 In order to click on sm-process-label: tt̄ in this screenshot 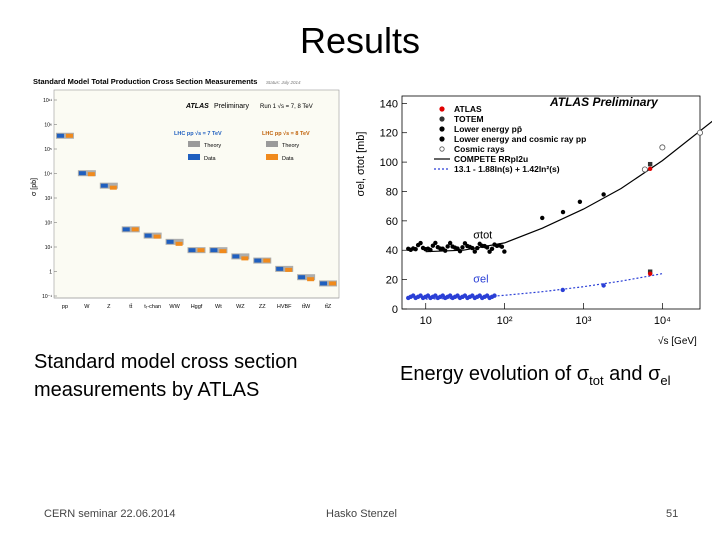, I will do `click(131, 306)`.